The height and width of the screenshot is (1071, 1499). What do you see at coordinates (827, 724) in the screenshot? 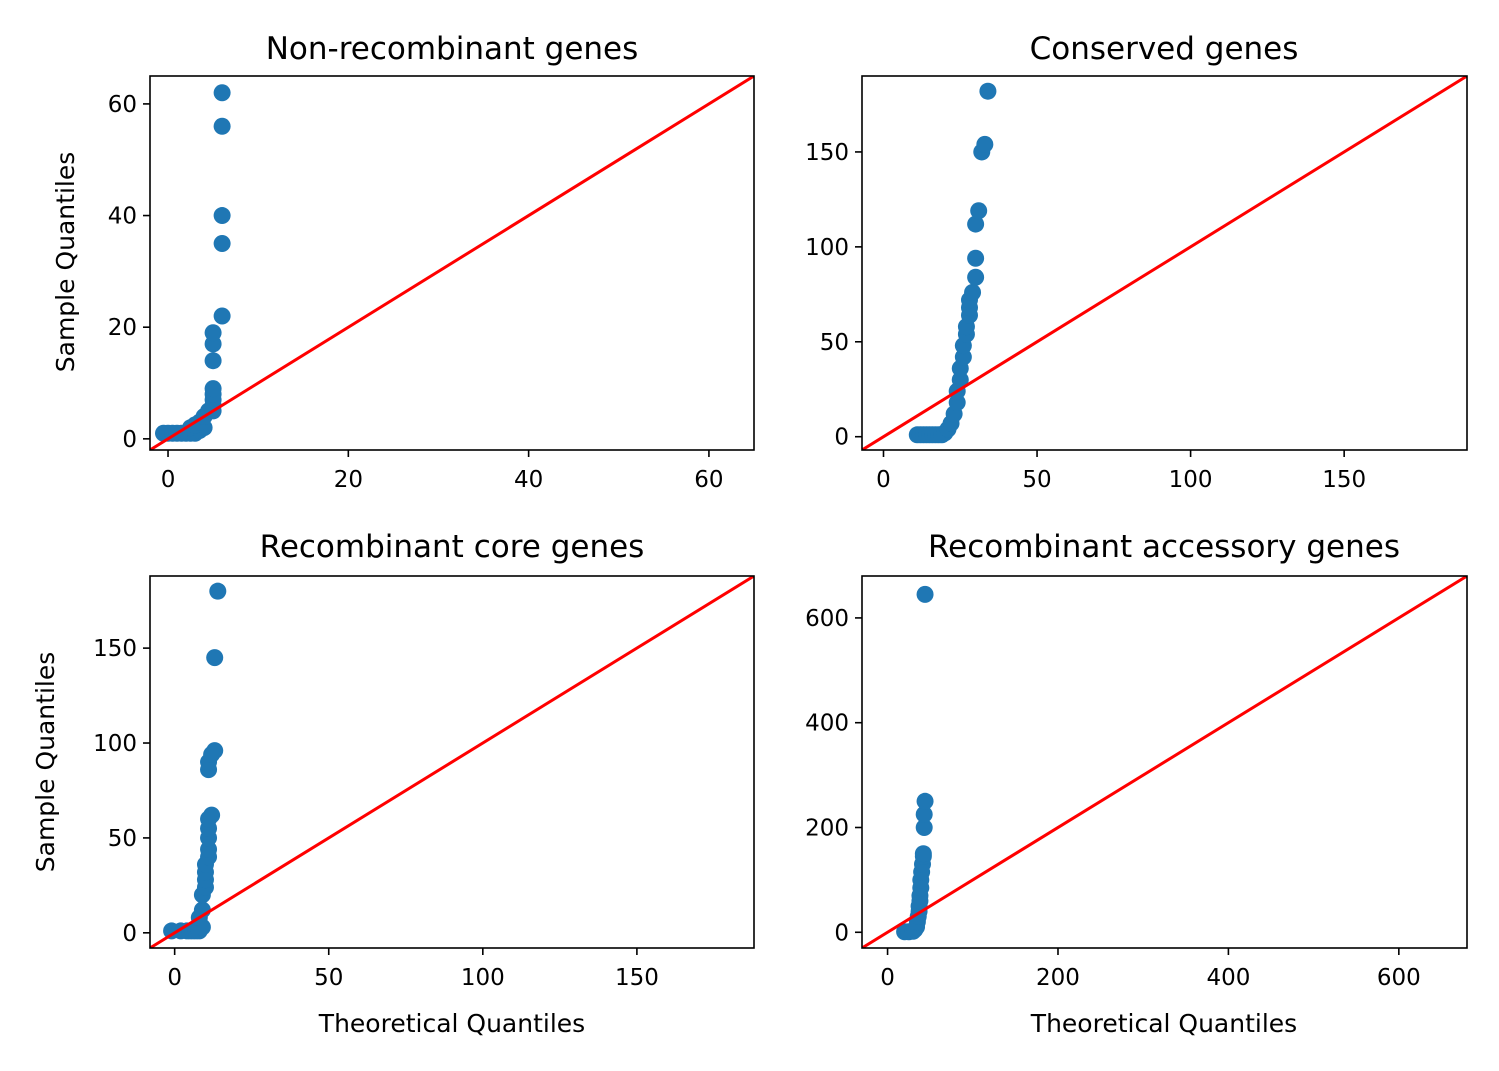
I see `y-tick-label: 400` at bounding box center [827, 724].